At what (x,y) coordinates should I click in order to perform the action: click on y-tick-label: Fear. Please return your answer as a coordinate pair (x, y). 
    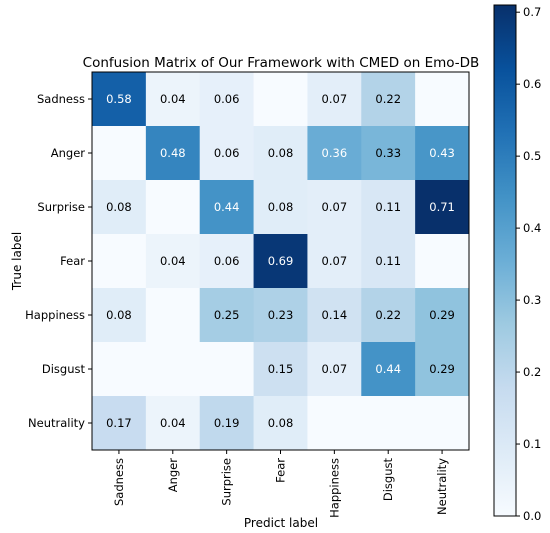
    Looking at the image, I should click on (72, 261).